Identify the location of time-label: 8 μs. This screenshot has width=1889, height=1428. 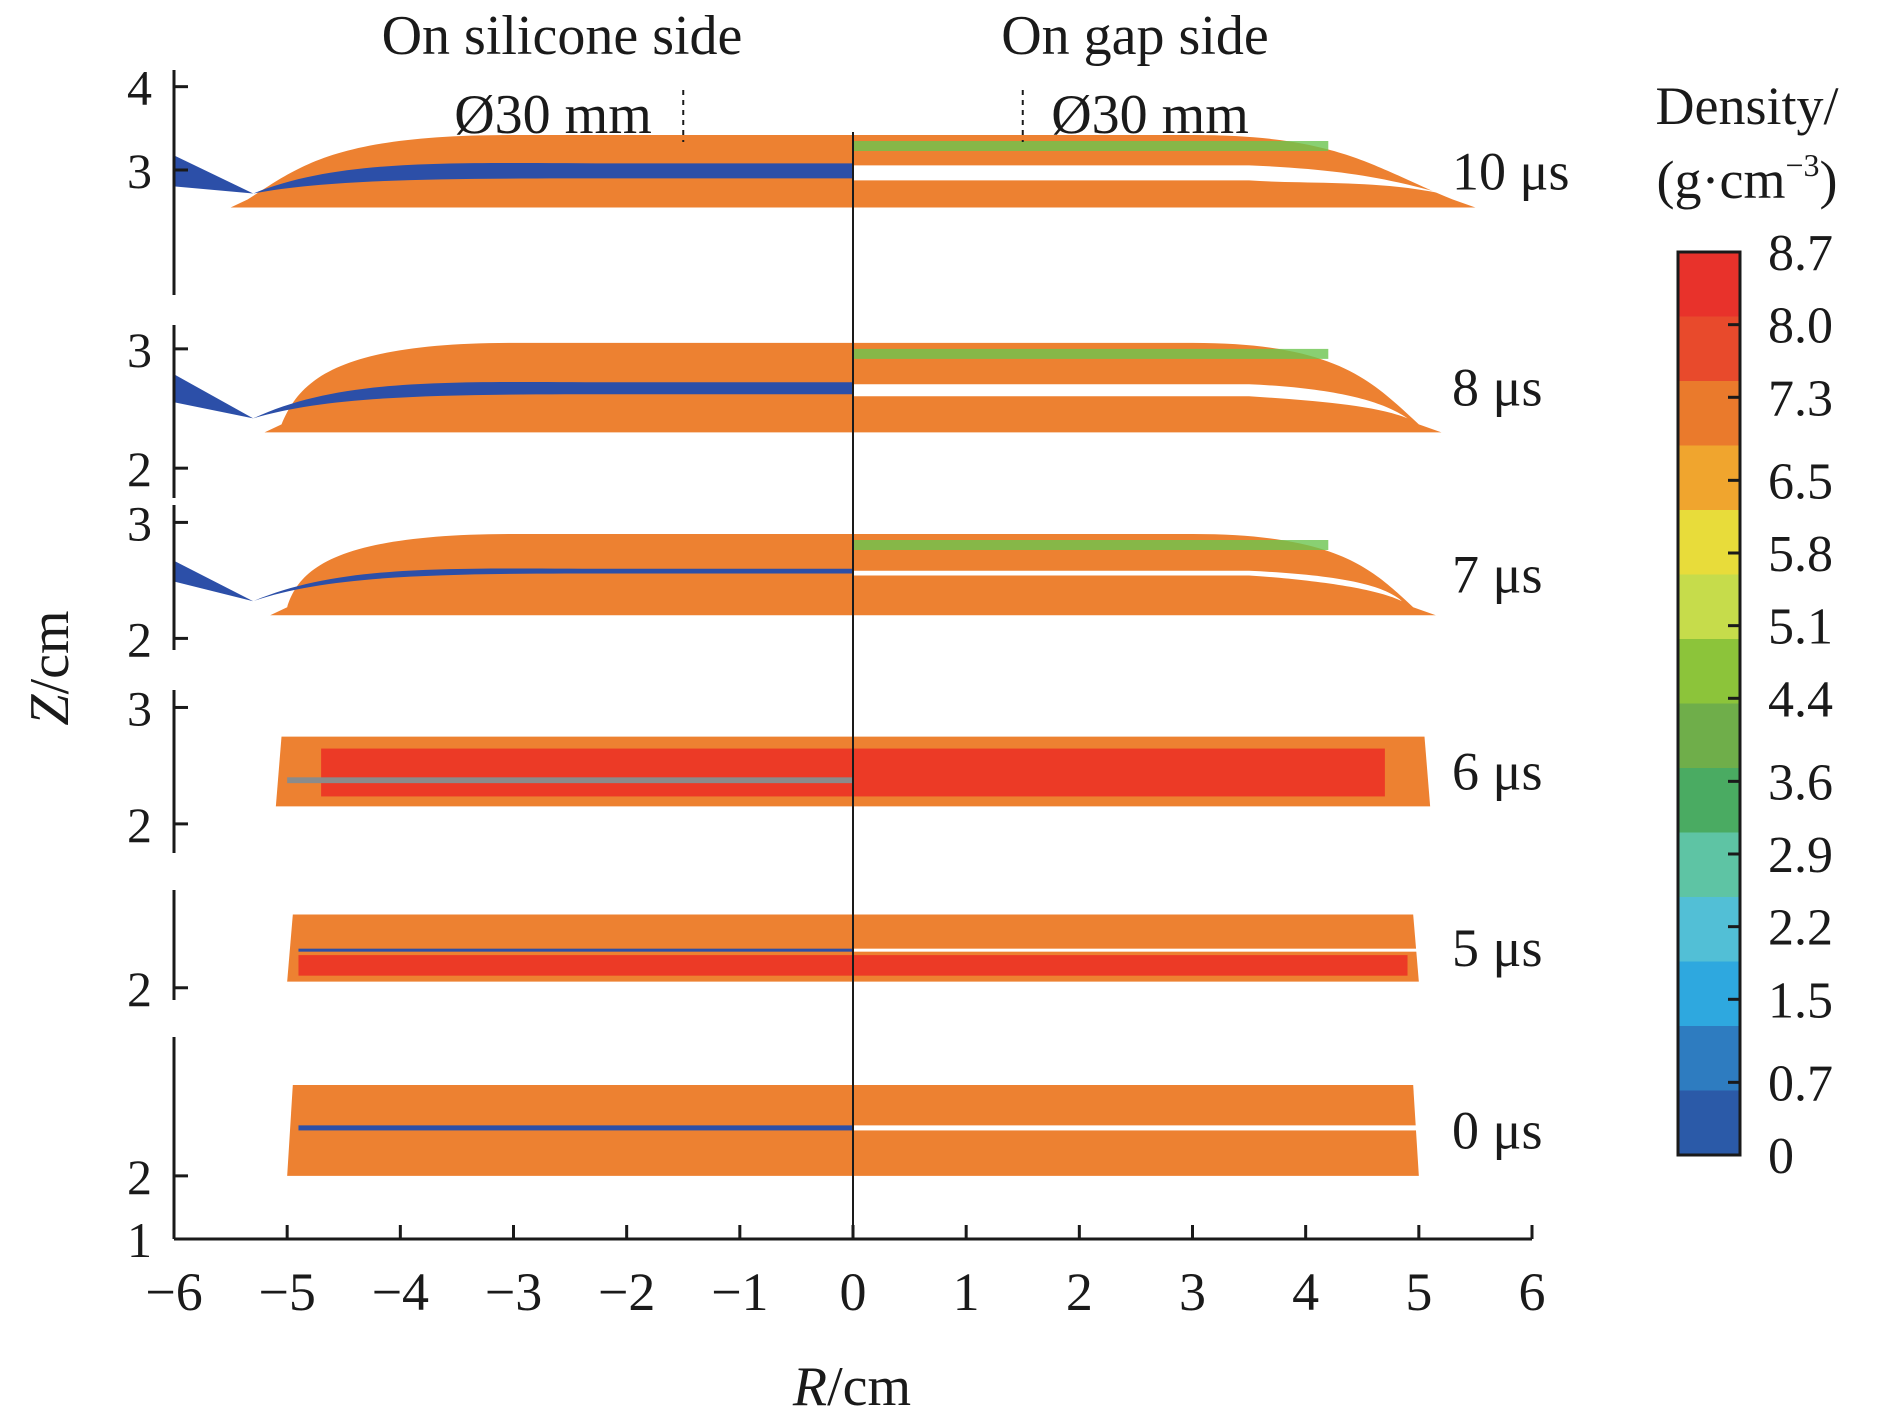
(1497, 388).